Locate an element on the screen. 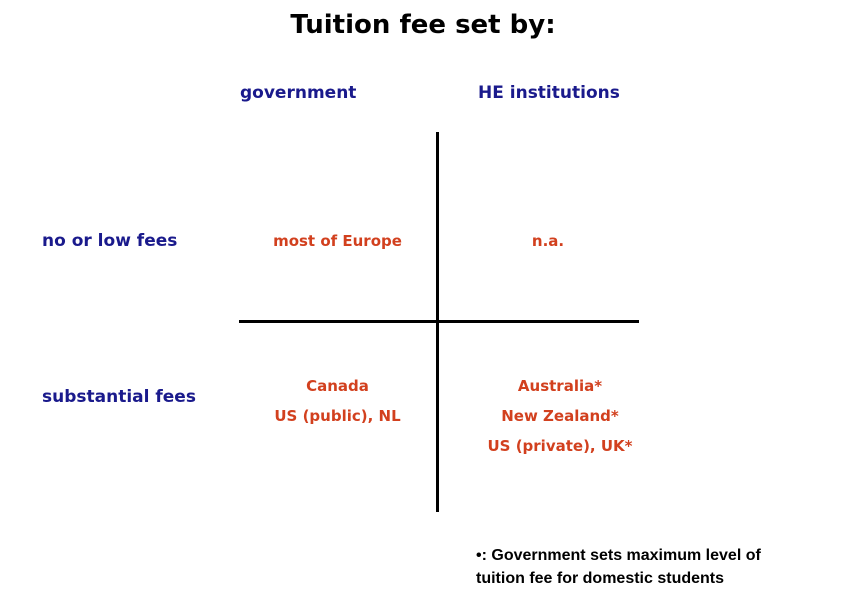  row-header-substantial-fees: substantial fees is located at coordinates (119, 397).